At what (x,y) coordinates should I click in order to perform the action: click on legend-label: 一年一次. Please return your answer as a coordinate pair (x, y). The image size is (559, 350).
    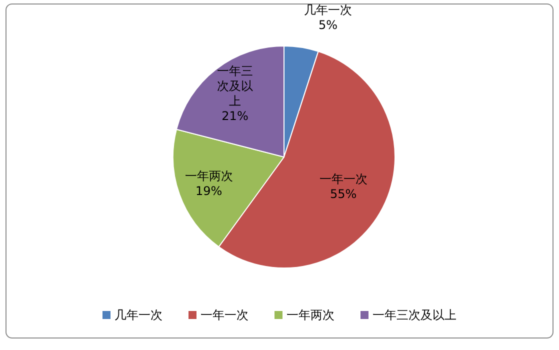
    Looking at the image, I should click on (224, 315).